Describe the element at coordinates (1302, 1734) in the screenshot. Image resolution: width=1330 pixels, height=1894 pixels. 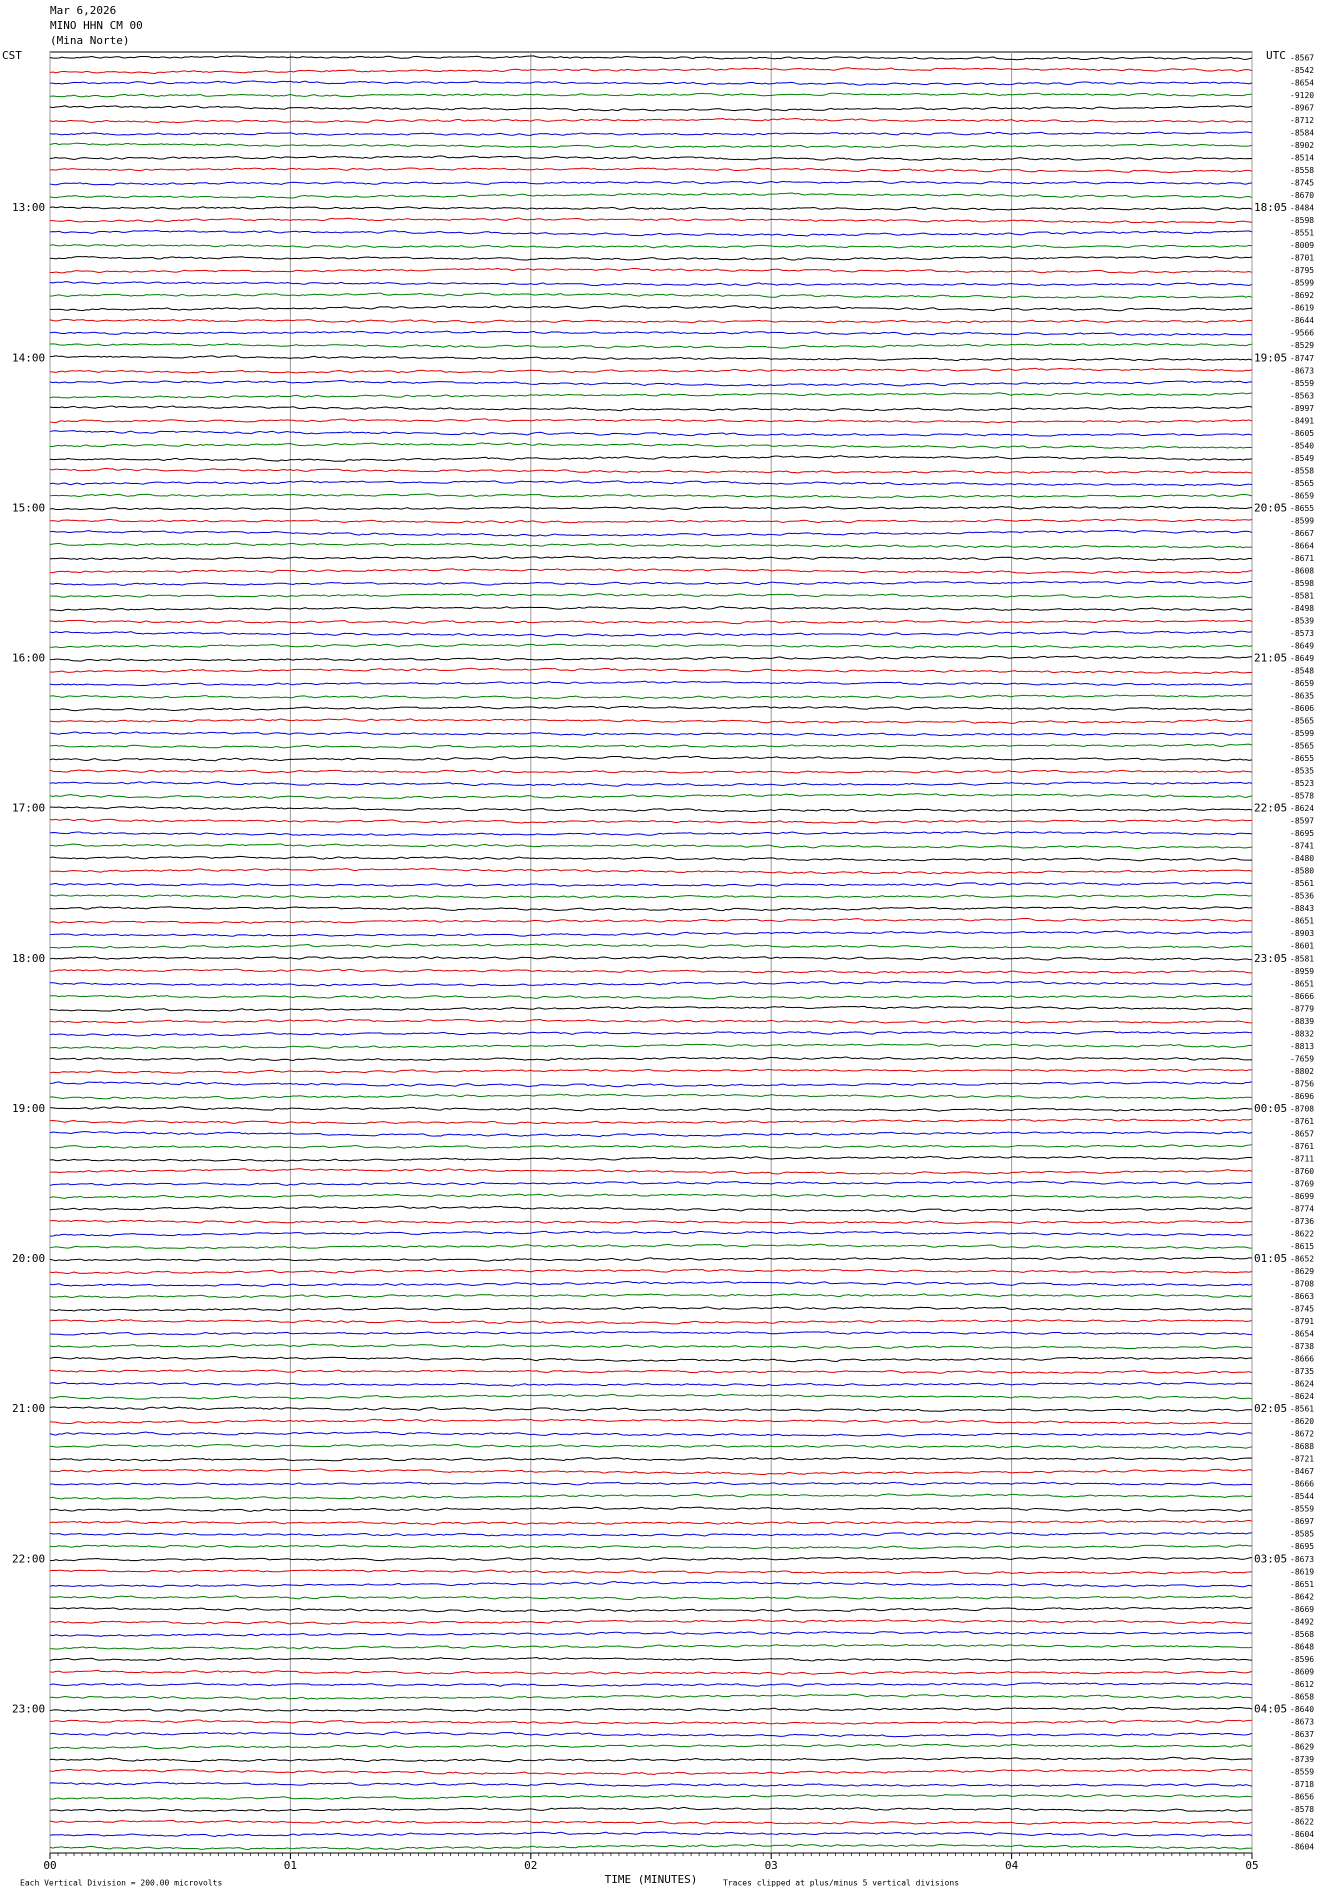
I see `trace-offset: -8637` at that location.